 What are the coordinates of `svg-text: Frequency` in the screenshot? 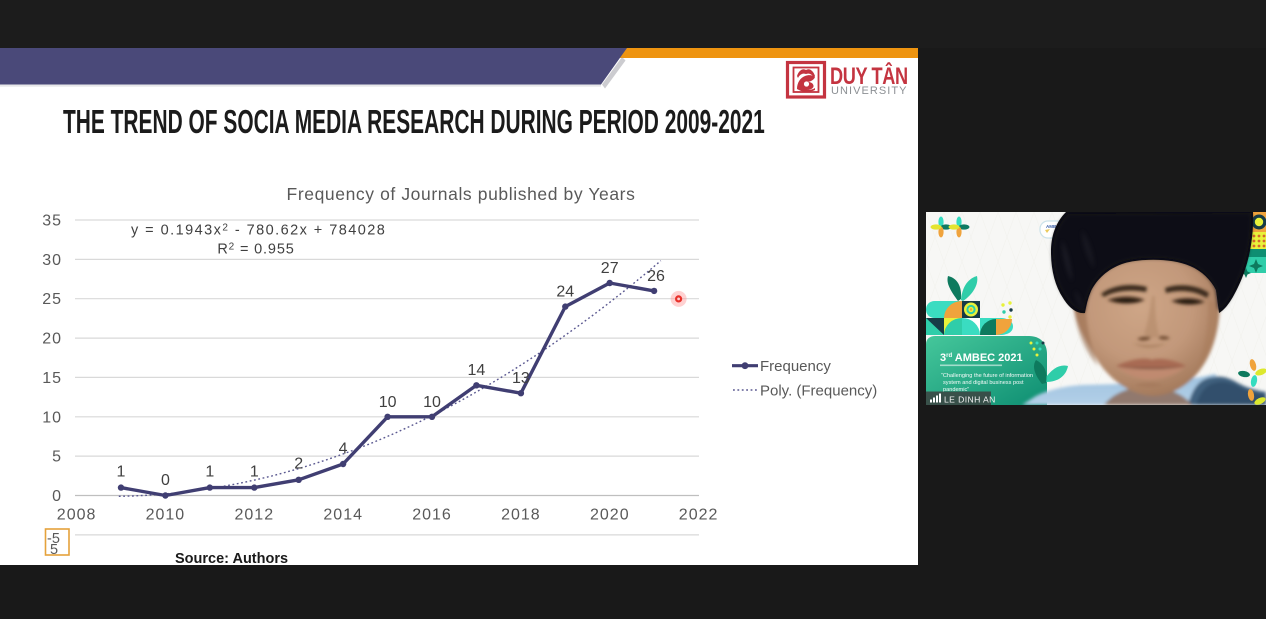 It's located at (795, 366).